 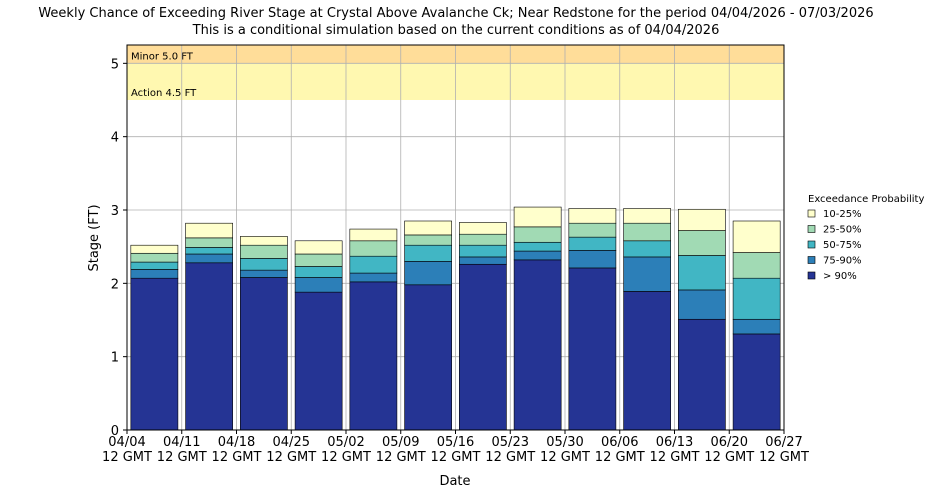 What do you see at coordinates (842, 245) in the screenshot?
I see `legend-label: 50-75%` at bounding box center [842, 245].